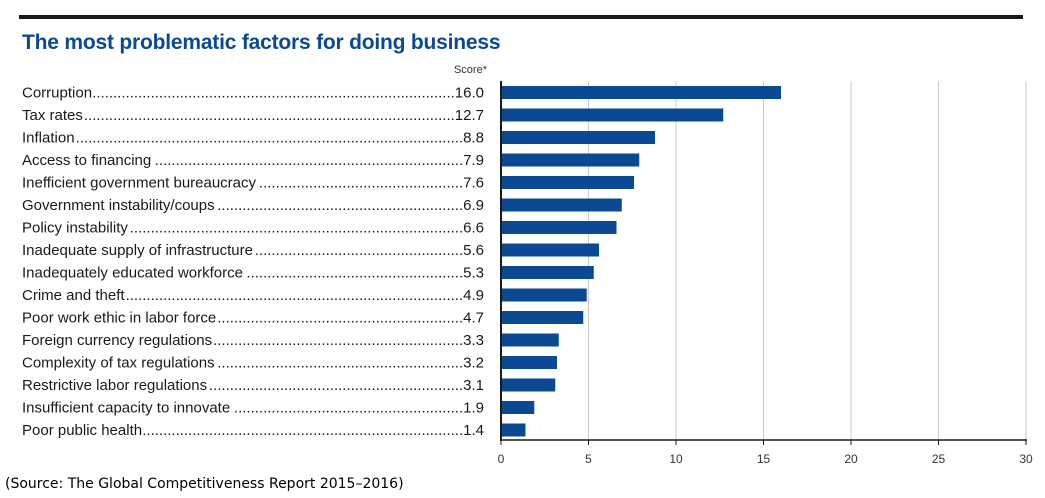  I want to click on x-tick-label: 10, so click(676, 459).